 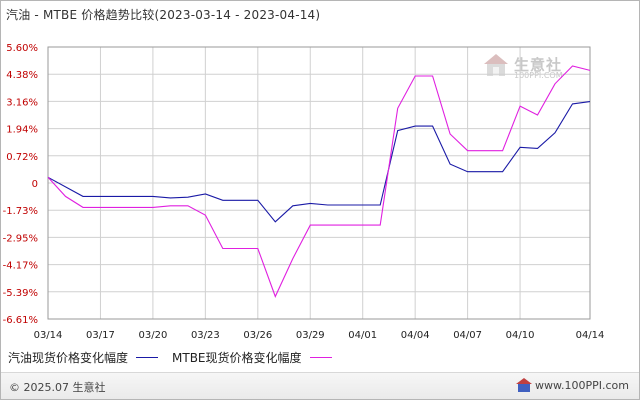 What do you see at coordinates (496, 65) in the screenshot?
I see `watermark-logo-icon` at bounding box center [496, 65].